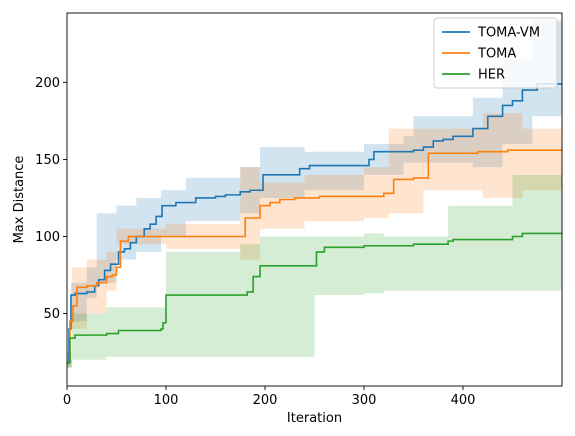 The image size is (575, 436). I want to click on legend-label-toma: TOMA, so click(496, 54).